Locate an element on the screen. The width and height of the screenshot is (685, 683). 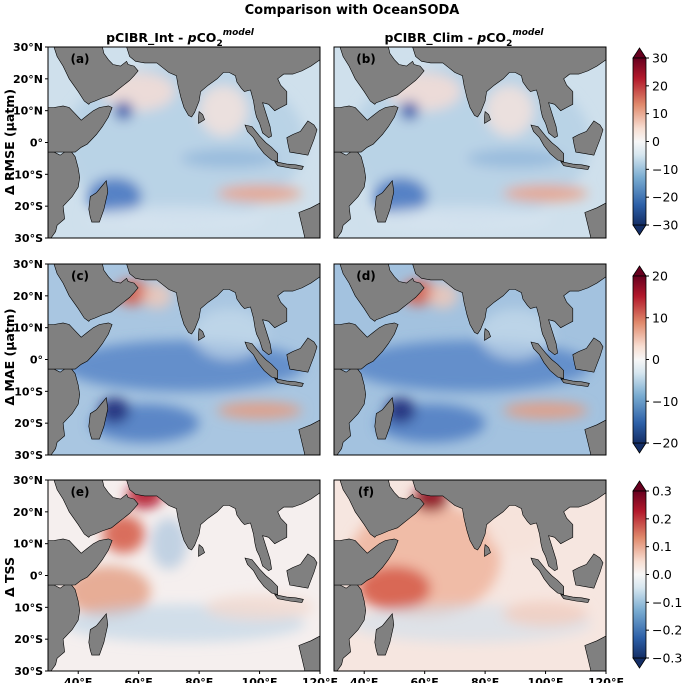
map-panel-c: (c) 30°N 20°N 10°N 0° 10°S 20°S 30°S is located at coordinates (167, 360).